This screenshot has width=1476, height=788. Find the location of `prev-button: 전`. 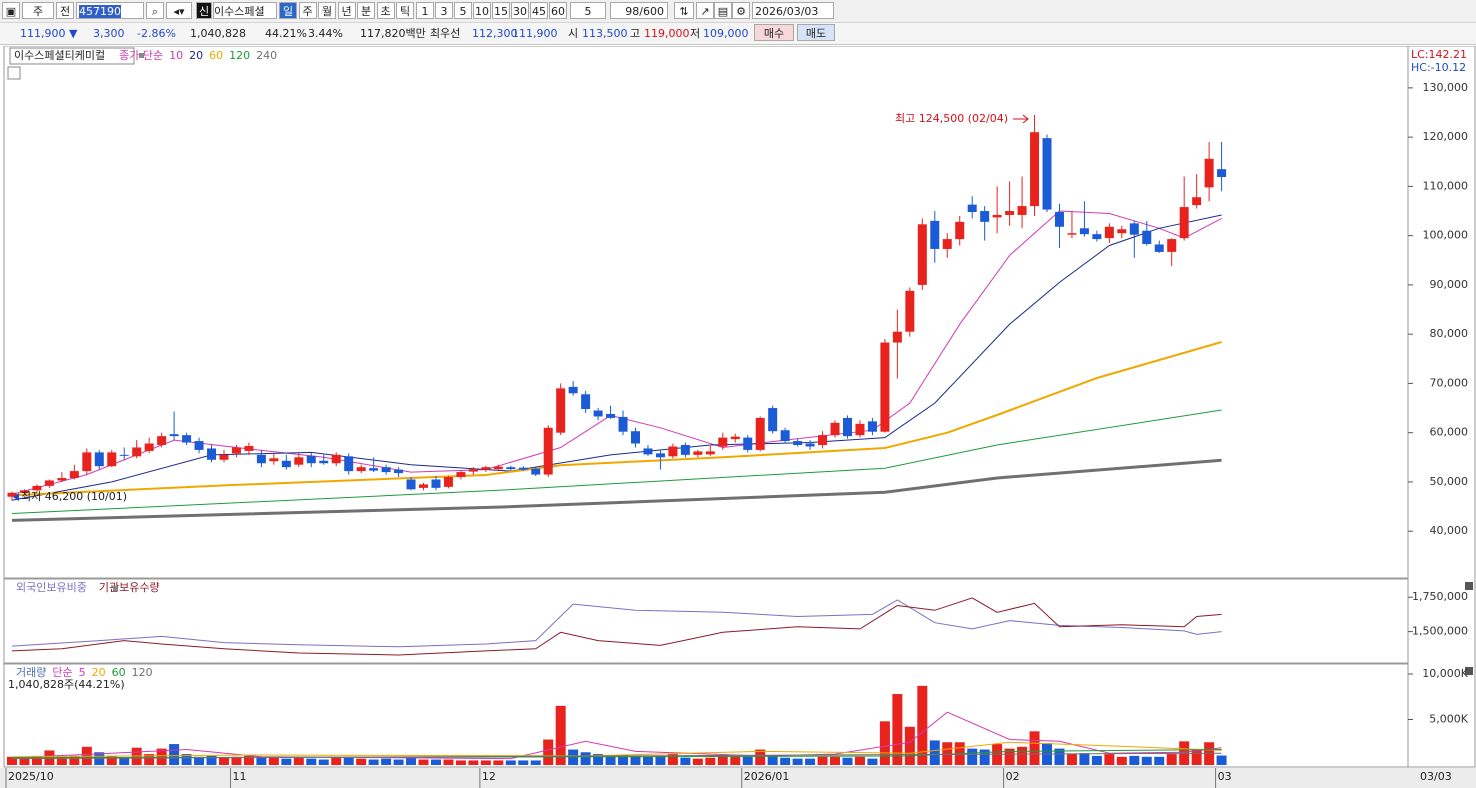

prev-button: 전 is located at coordinates (65, 10).